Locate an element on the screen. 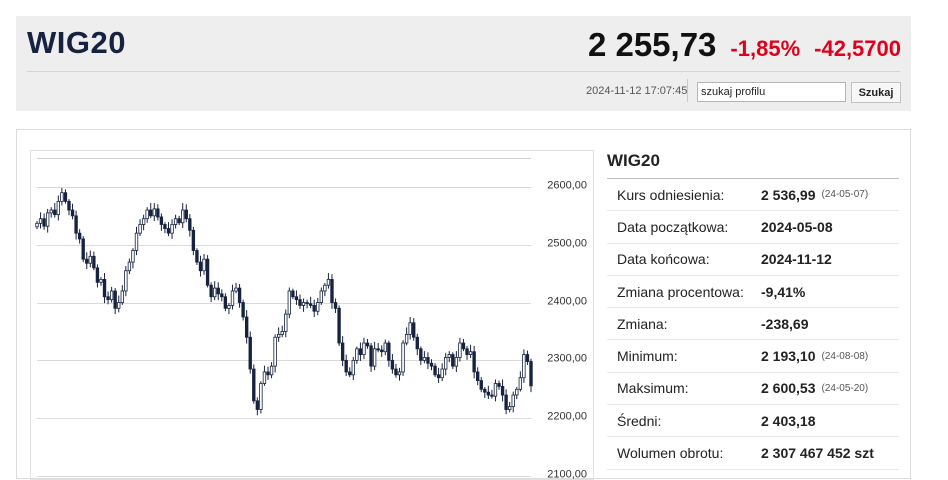 The height and width of the screenshot is (480, 948). stats-row: Zmiana procentowa: -9,41% is located at coordinates (753, 292).